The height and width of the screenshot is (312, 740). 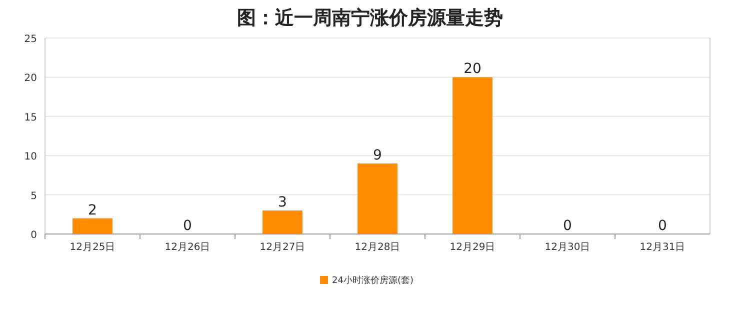 I want to click on y-tick-label: 5, so click(x=33, y=196).